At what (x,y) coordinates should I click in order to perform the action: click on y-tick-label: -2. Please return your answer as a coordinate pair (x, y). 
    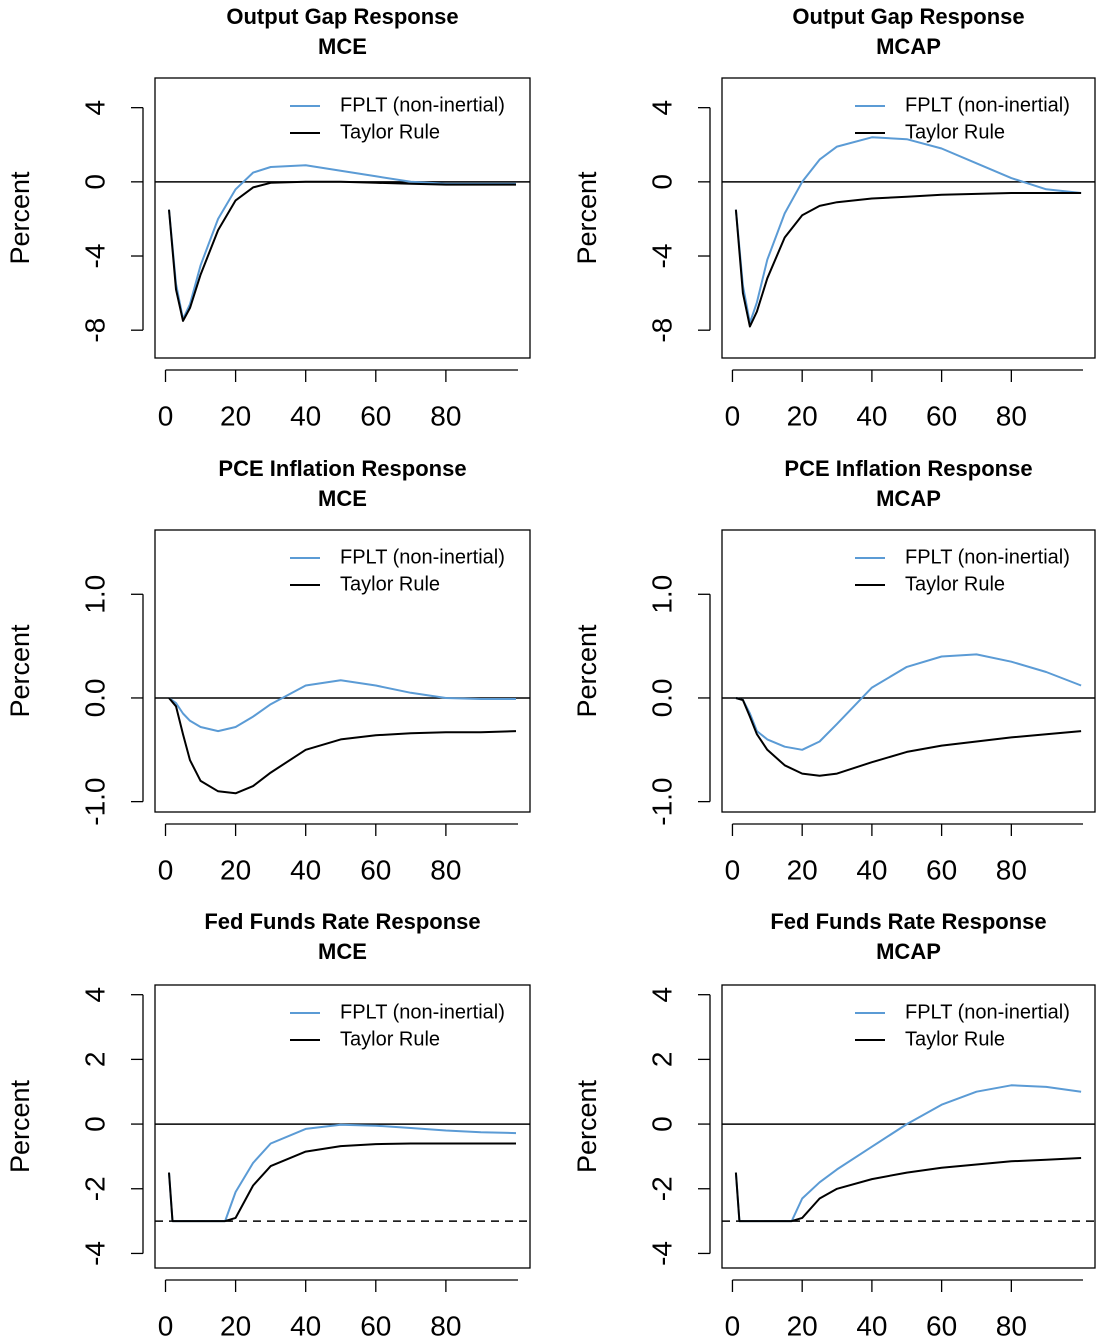
    Looking at the image, I should click on (661, 1188).